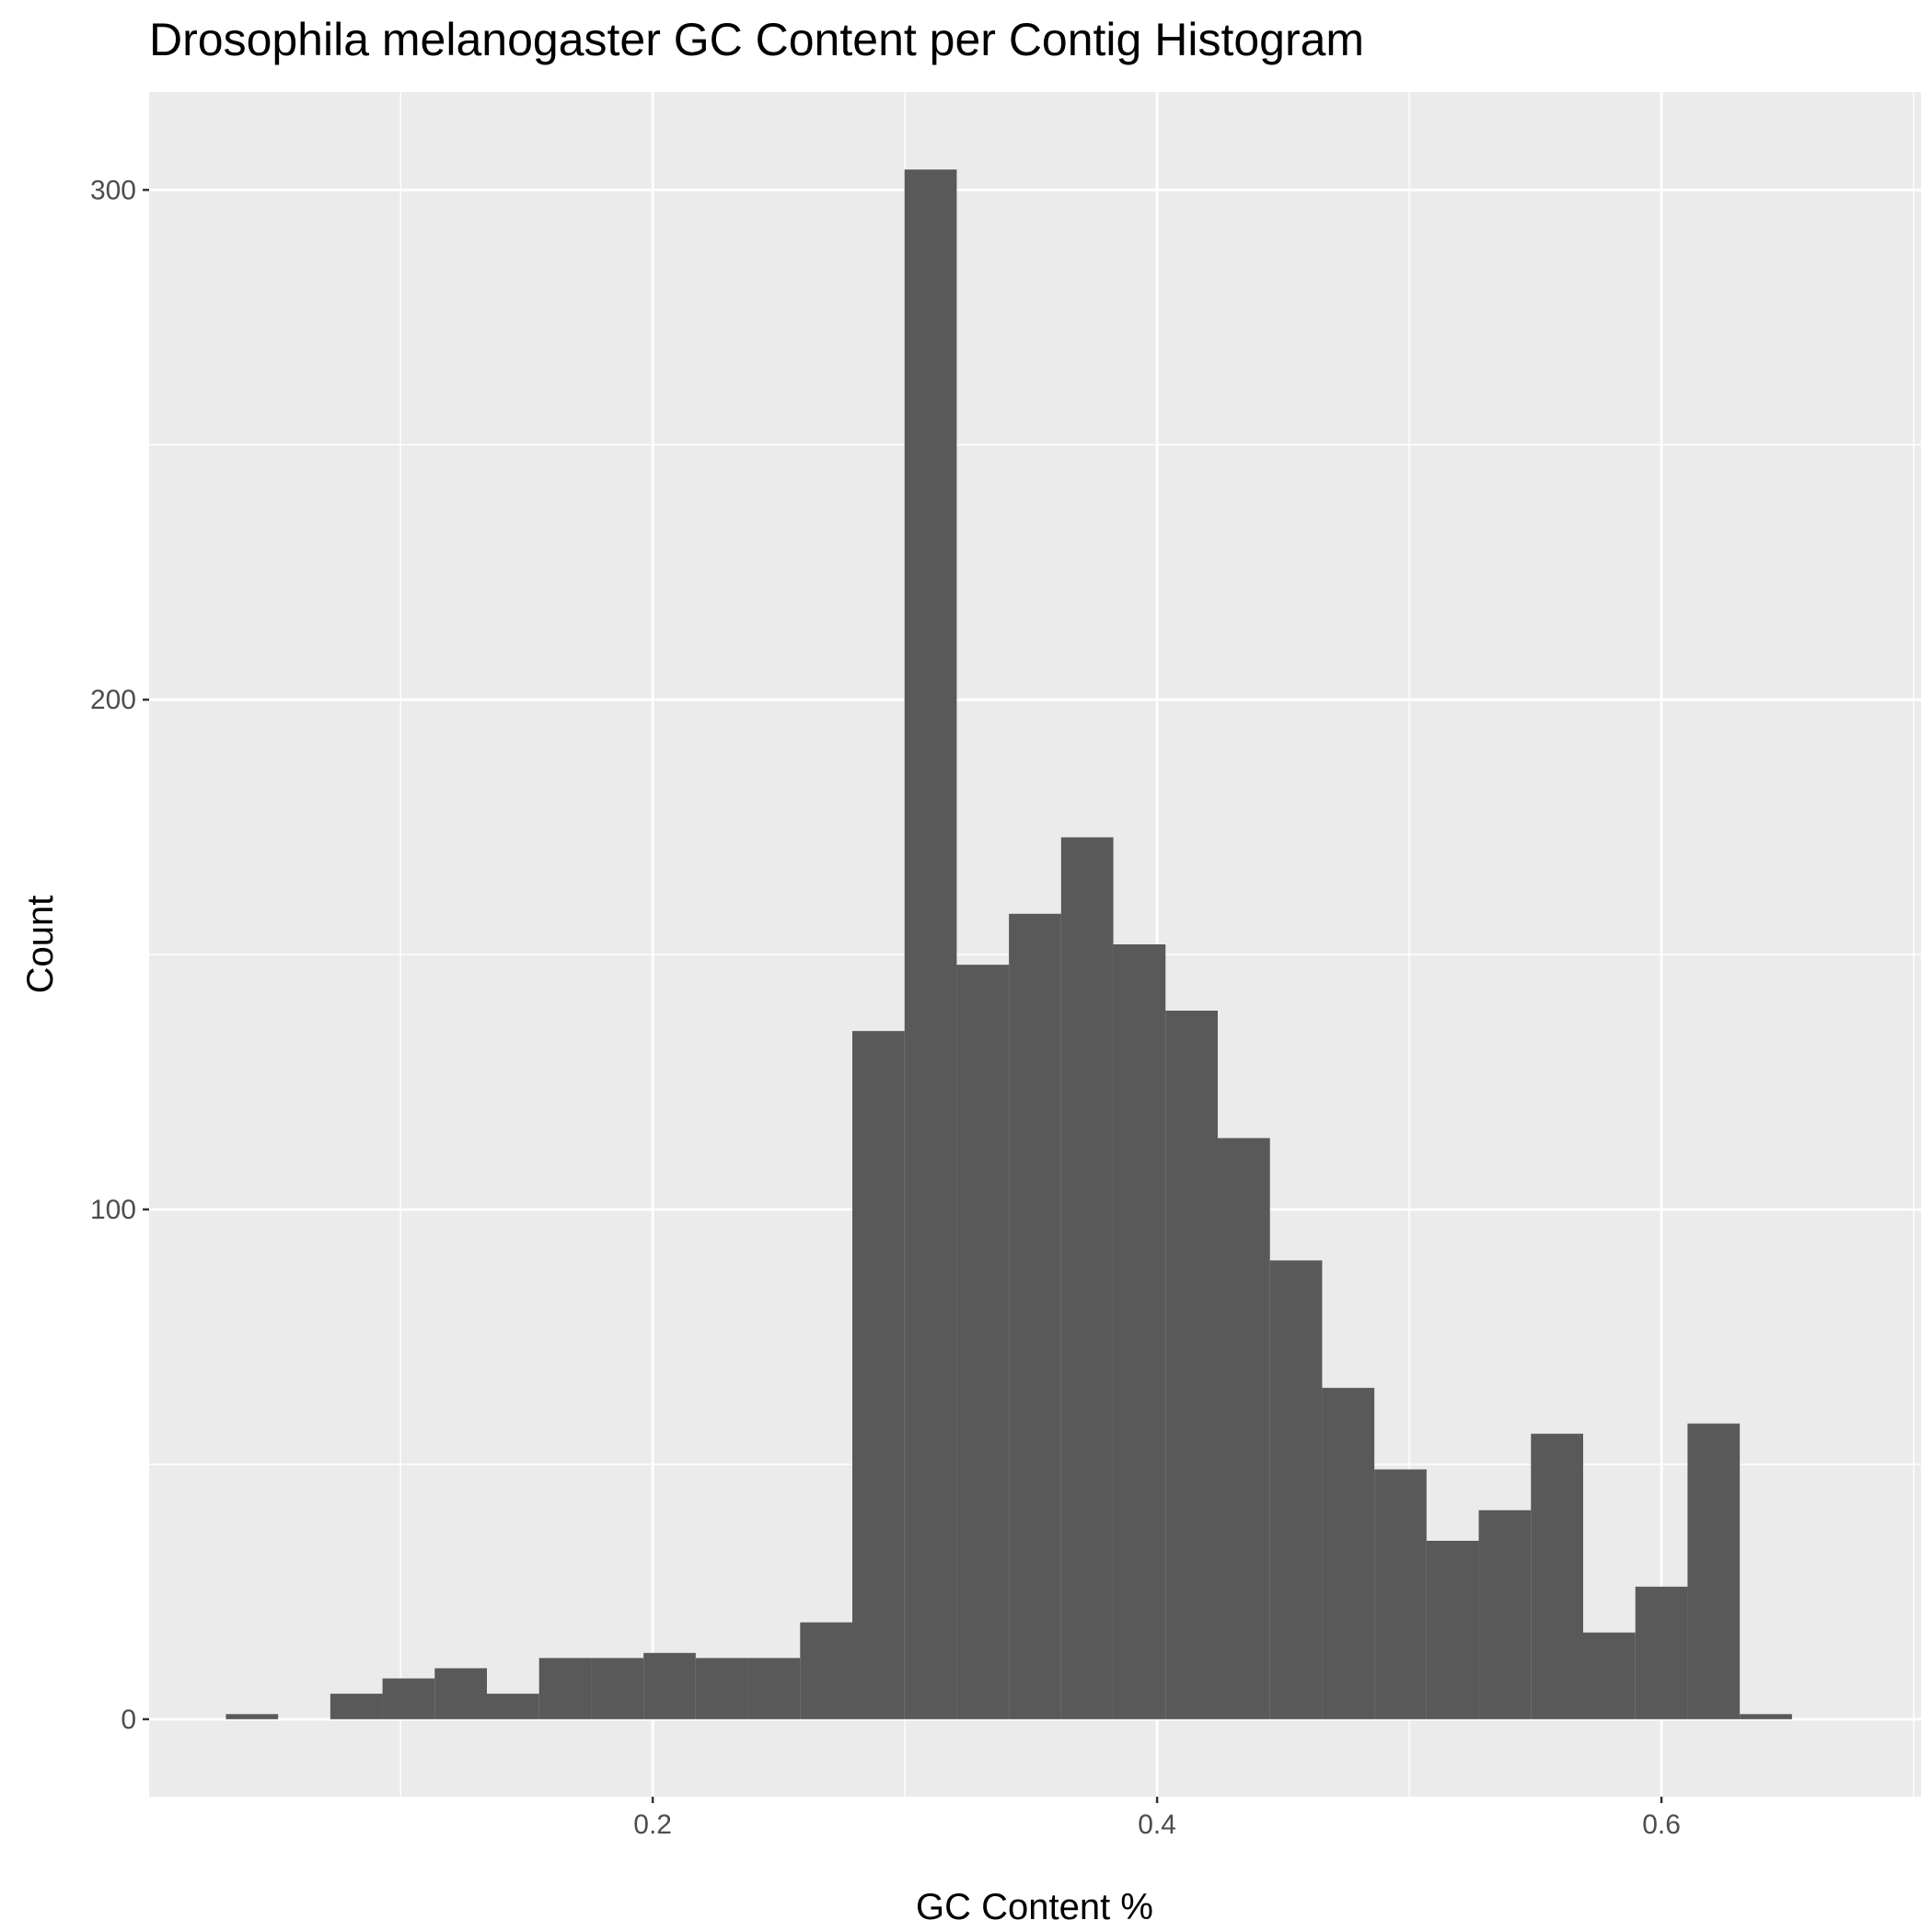 The width and height of the screenshot is (1932, 1932). Describe the element at coordinates (113, 1210) in the screenshot. I see `y-tick-label: 100` at that location.